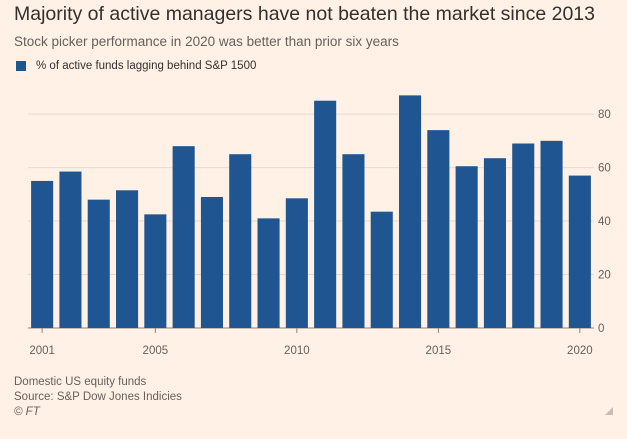  What do you see at coordinates (80, 382) in the screenshot?
I see `footer-note: Domestic US equity funds` at bounding box center [80, 382].